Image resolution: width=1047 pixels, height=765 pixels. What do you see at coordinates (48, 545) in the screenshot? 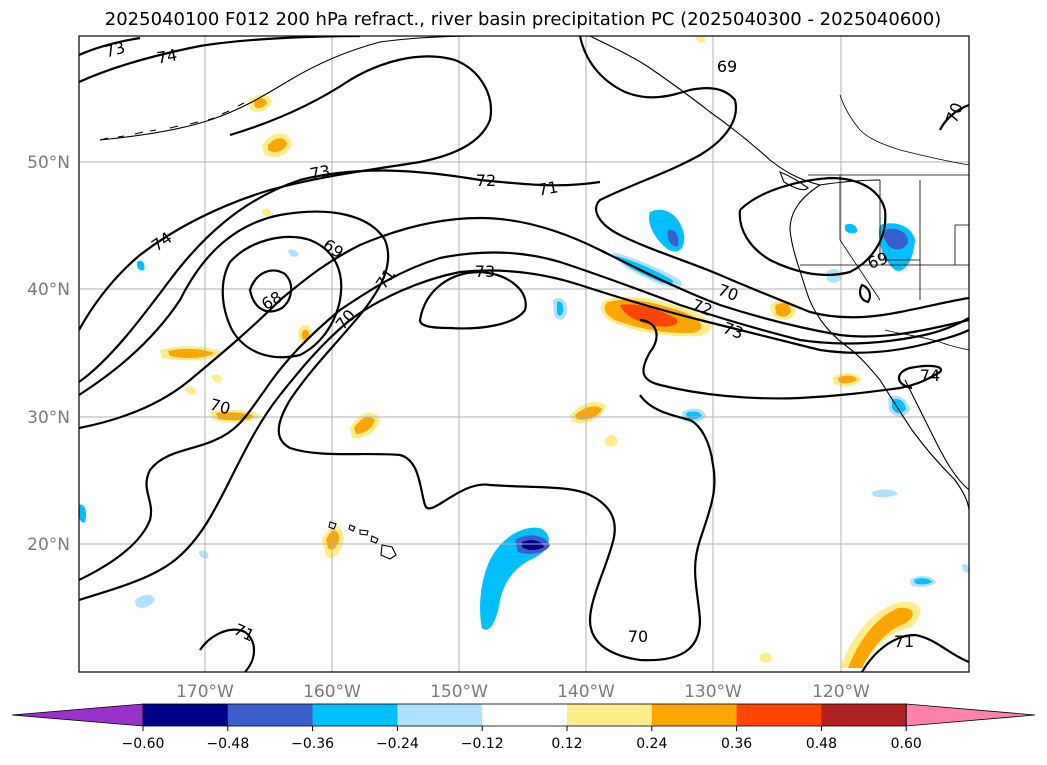
I see `lat-label: 20°N` at bounding box center [48, 545].